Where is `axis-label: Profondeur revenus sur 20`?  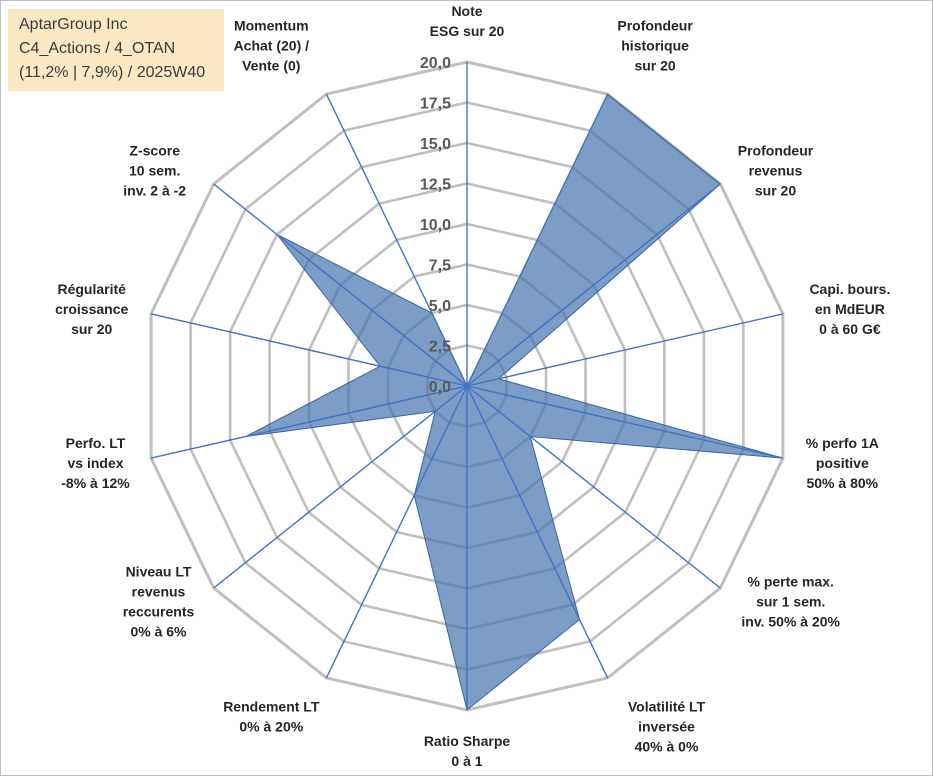 axis-label: Profondeur revenus sur 20 is located at coordinates (776, 170).